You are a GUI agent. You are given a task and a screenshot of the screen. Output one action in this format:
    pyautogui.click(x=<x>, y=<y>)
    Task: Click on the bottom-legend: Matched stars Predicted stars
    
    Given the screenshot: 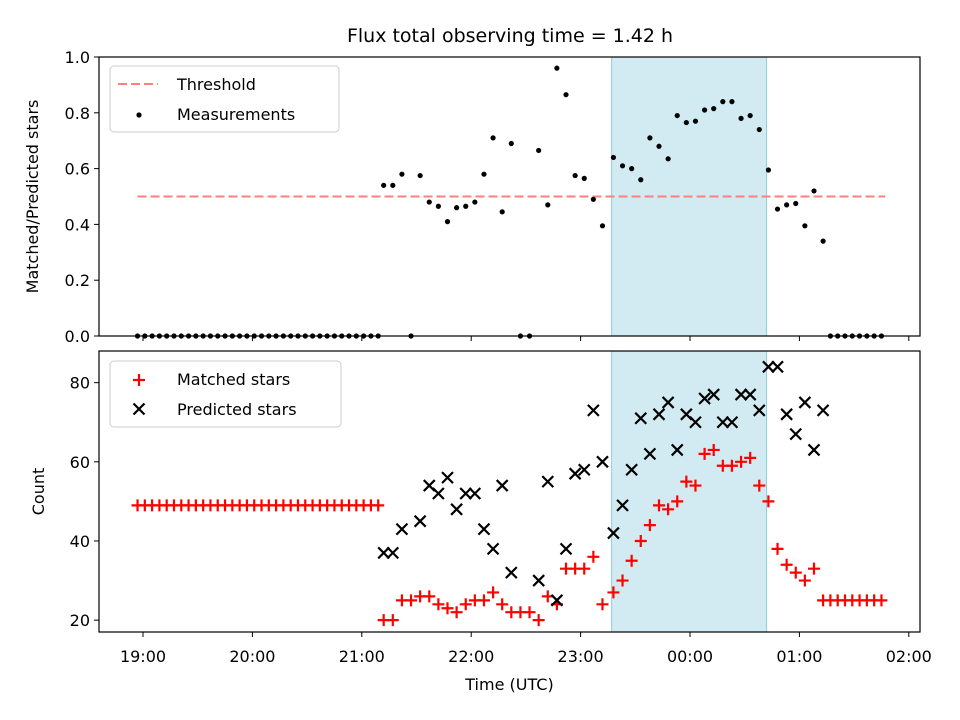 What is the action you would take?
    pyautogui.click(x=225, y=394)
    